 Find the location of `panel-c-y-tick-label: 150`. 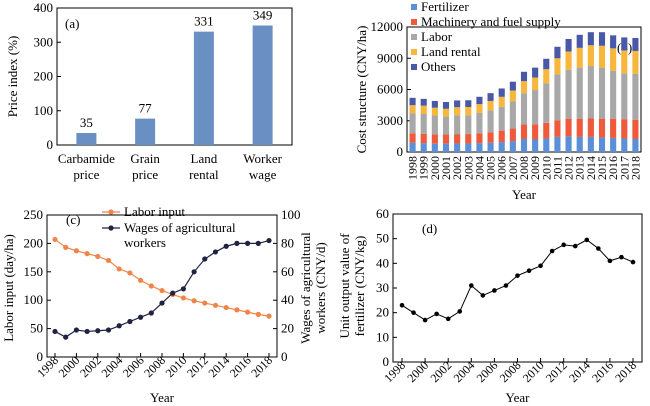

panel-c-y-tick-label: 150 is located at coordinates (34, 271).